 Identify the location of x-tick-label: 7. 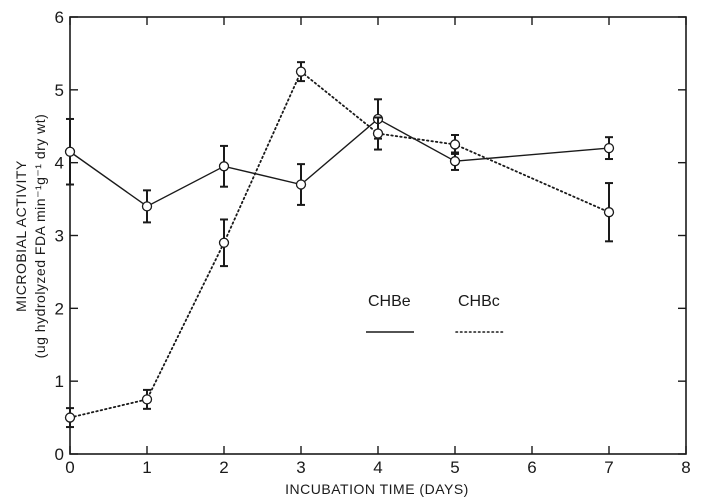
(608, 467).